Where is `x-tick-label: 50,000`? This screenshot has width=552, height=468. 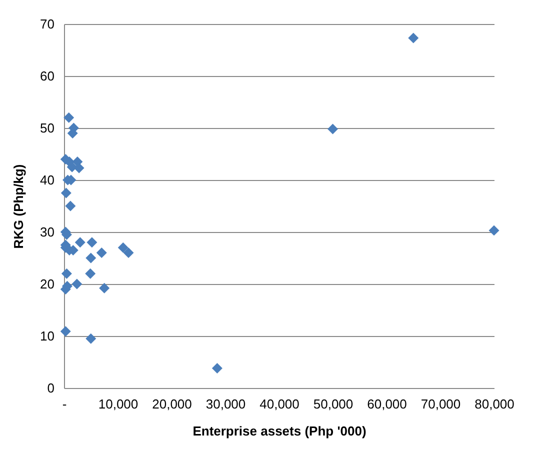 x-tick-label: 50,000 is located at coordinates (333, 404).